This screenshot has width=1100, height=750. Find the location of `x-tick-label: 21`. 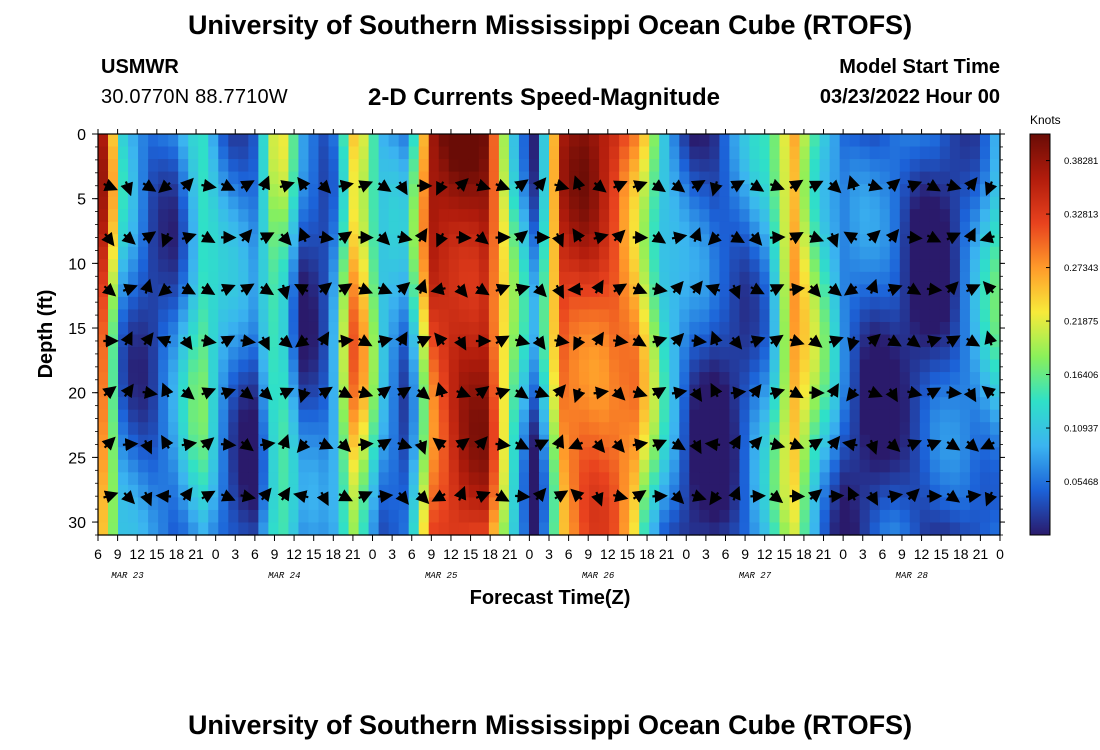

x-tick-label: 21 is located at coordinates (510, 554).